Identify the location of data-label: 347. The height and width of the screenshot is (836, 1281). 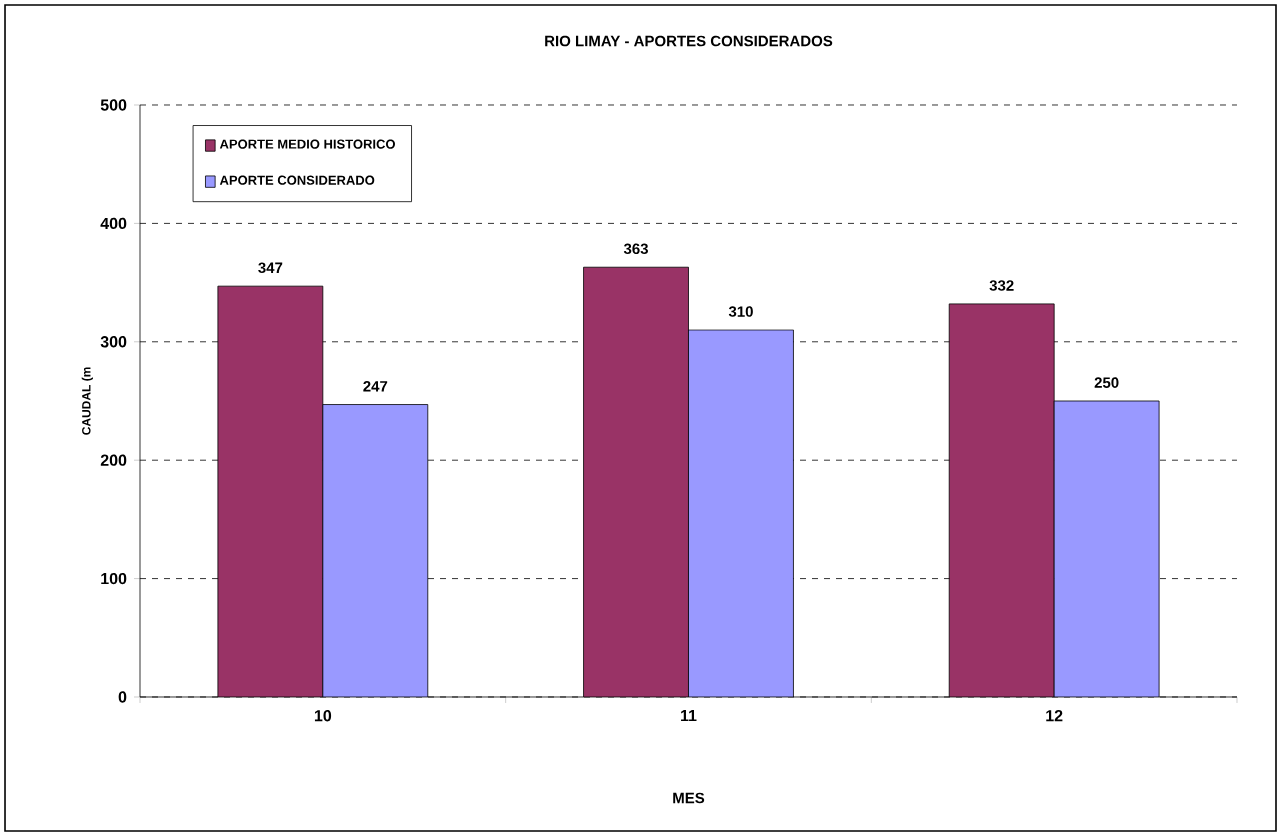
(270, 268).